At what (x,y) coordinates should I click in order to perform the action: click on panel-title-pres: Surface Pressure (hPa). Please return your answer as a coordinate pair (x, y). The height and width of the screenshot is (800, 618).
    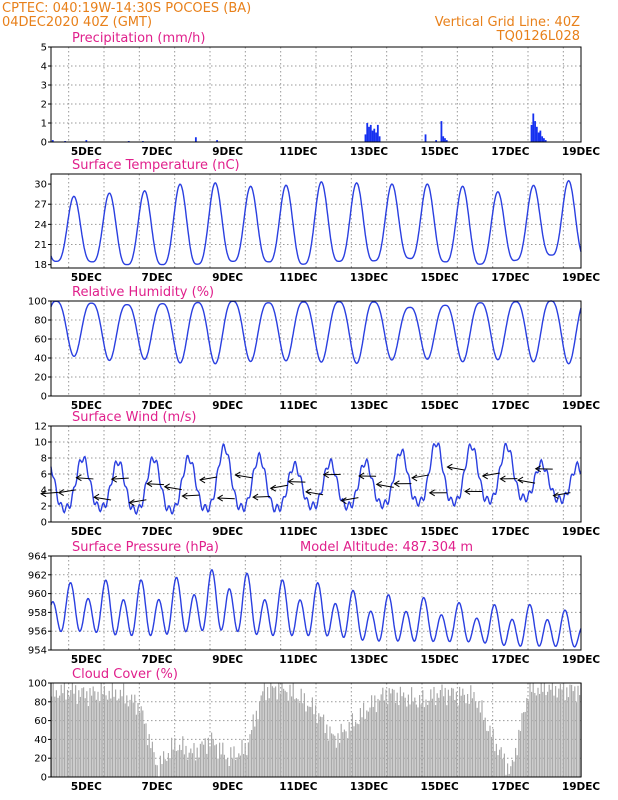
    Looking at the image, I should click on (145, 547).